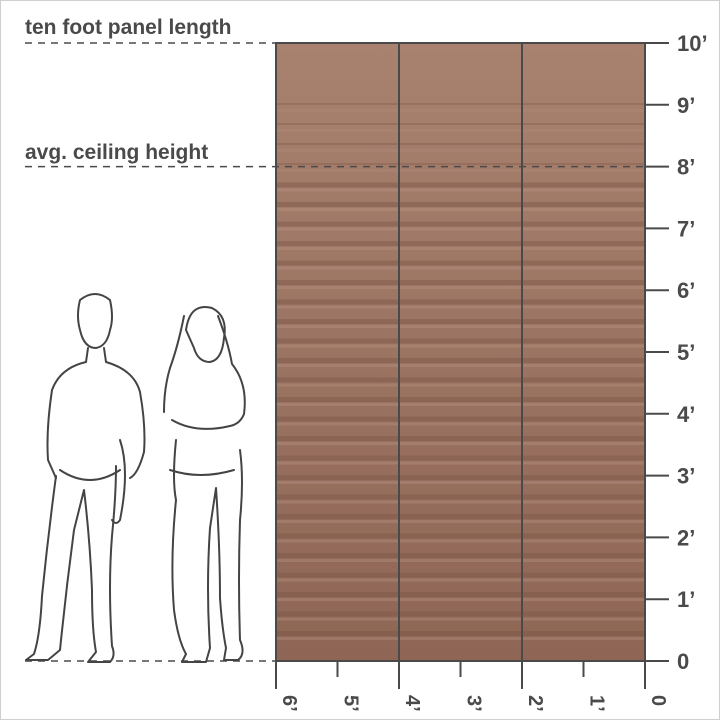 Image resolution: width=720 pixels, height=720 pixels. I want to click on v-tick-label: 10’, so click(692, 43).